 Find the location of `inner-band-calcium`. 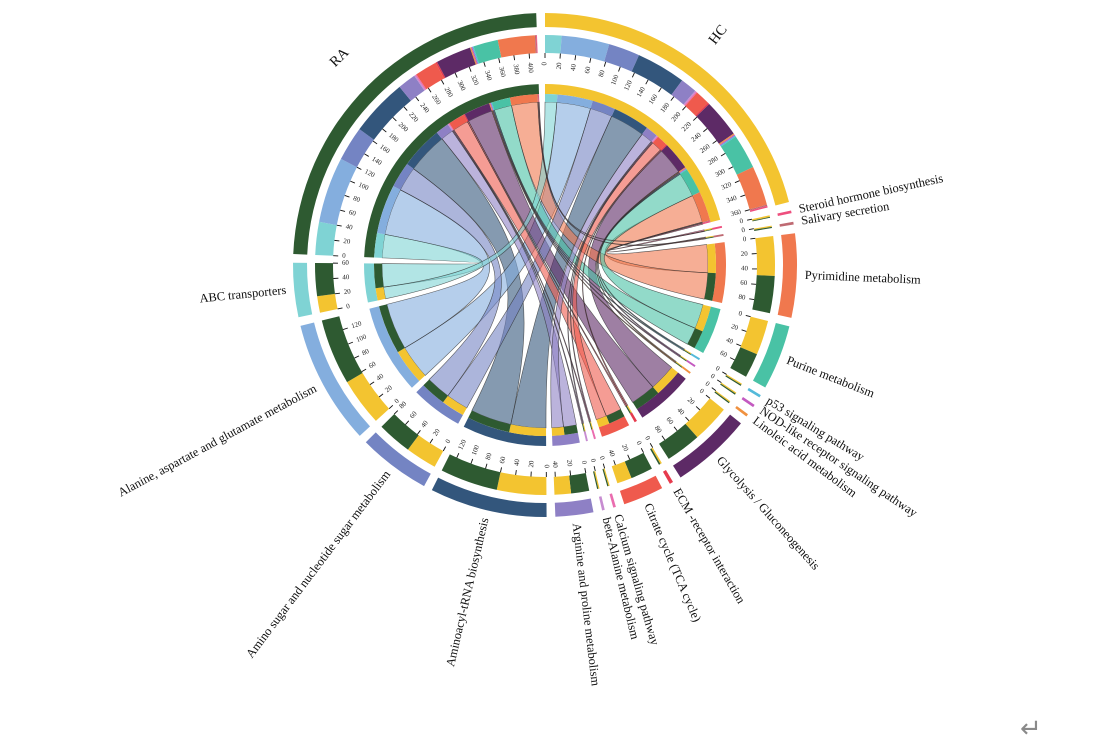

inner-band-calcium is located at coordinates (593, 434).